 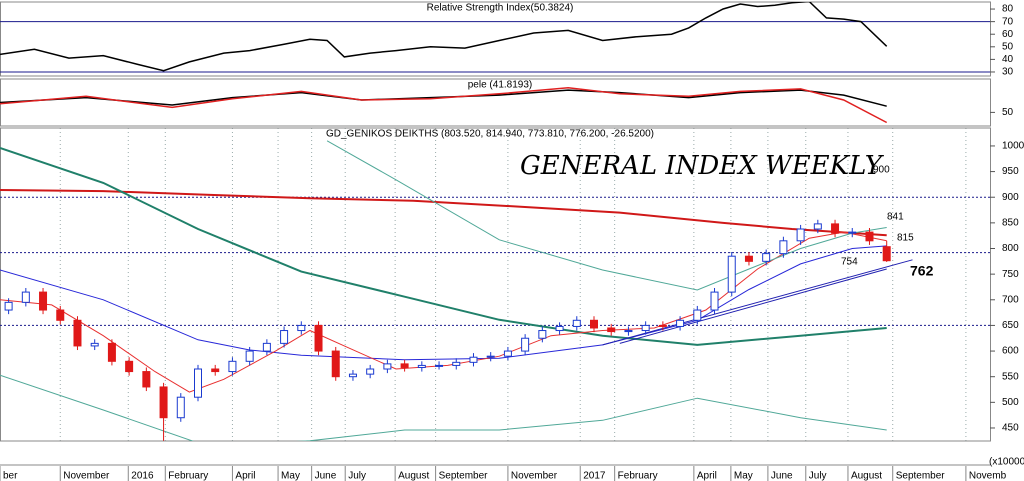 I want to click on volume-unit-label: (x100000), so click(x=1006, y=462).